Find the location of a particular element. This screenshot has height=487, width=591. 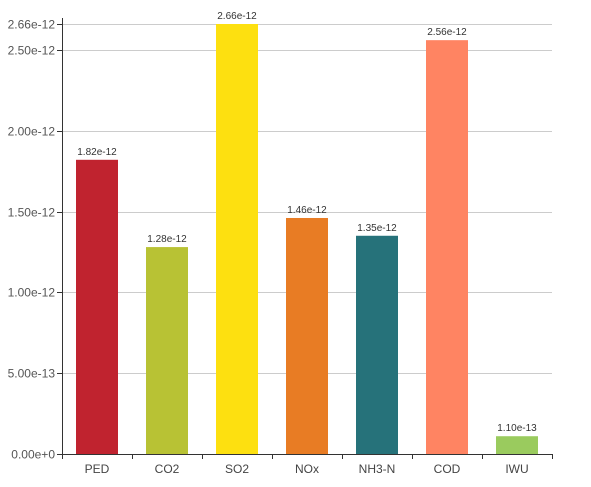

y-tick-label: 0.00e+0 is located at coordinates (33, 455).